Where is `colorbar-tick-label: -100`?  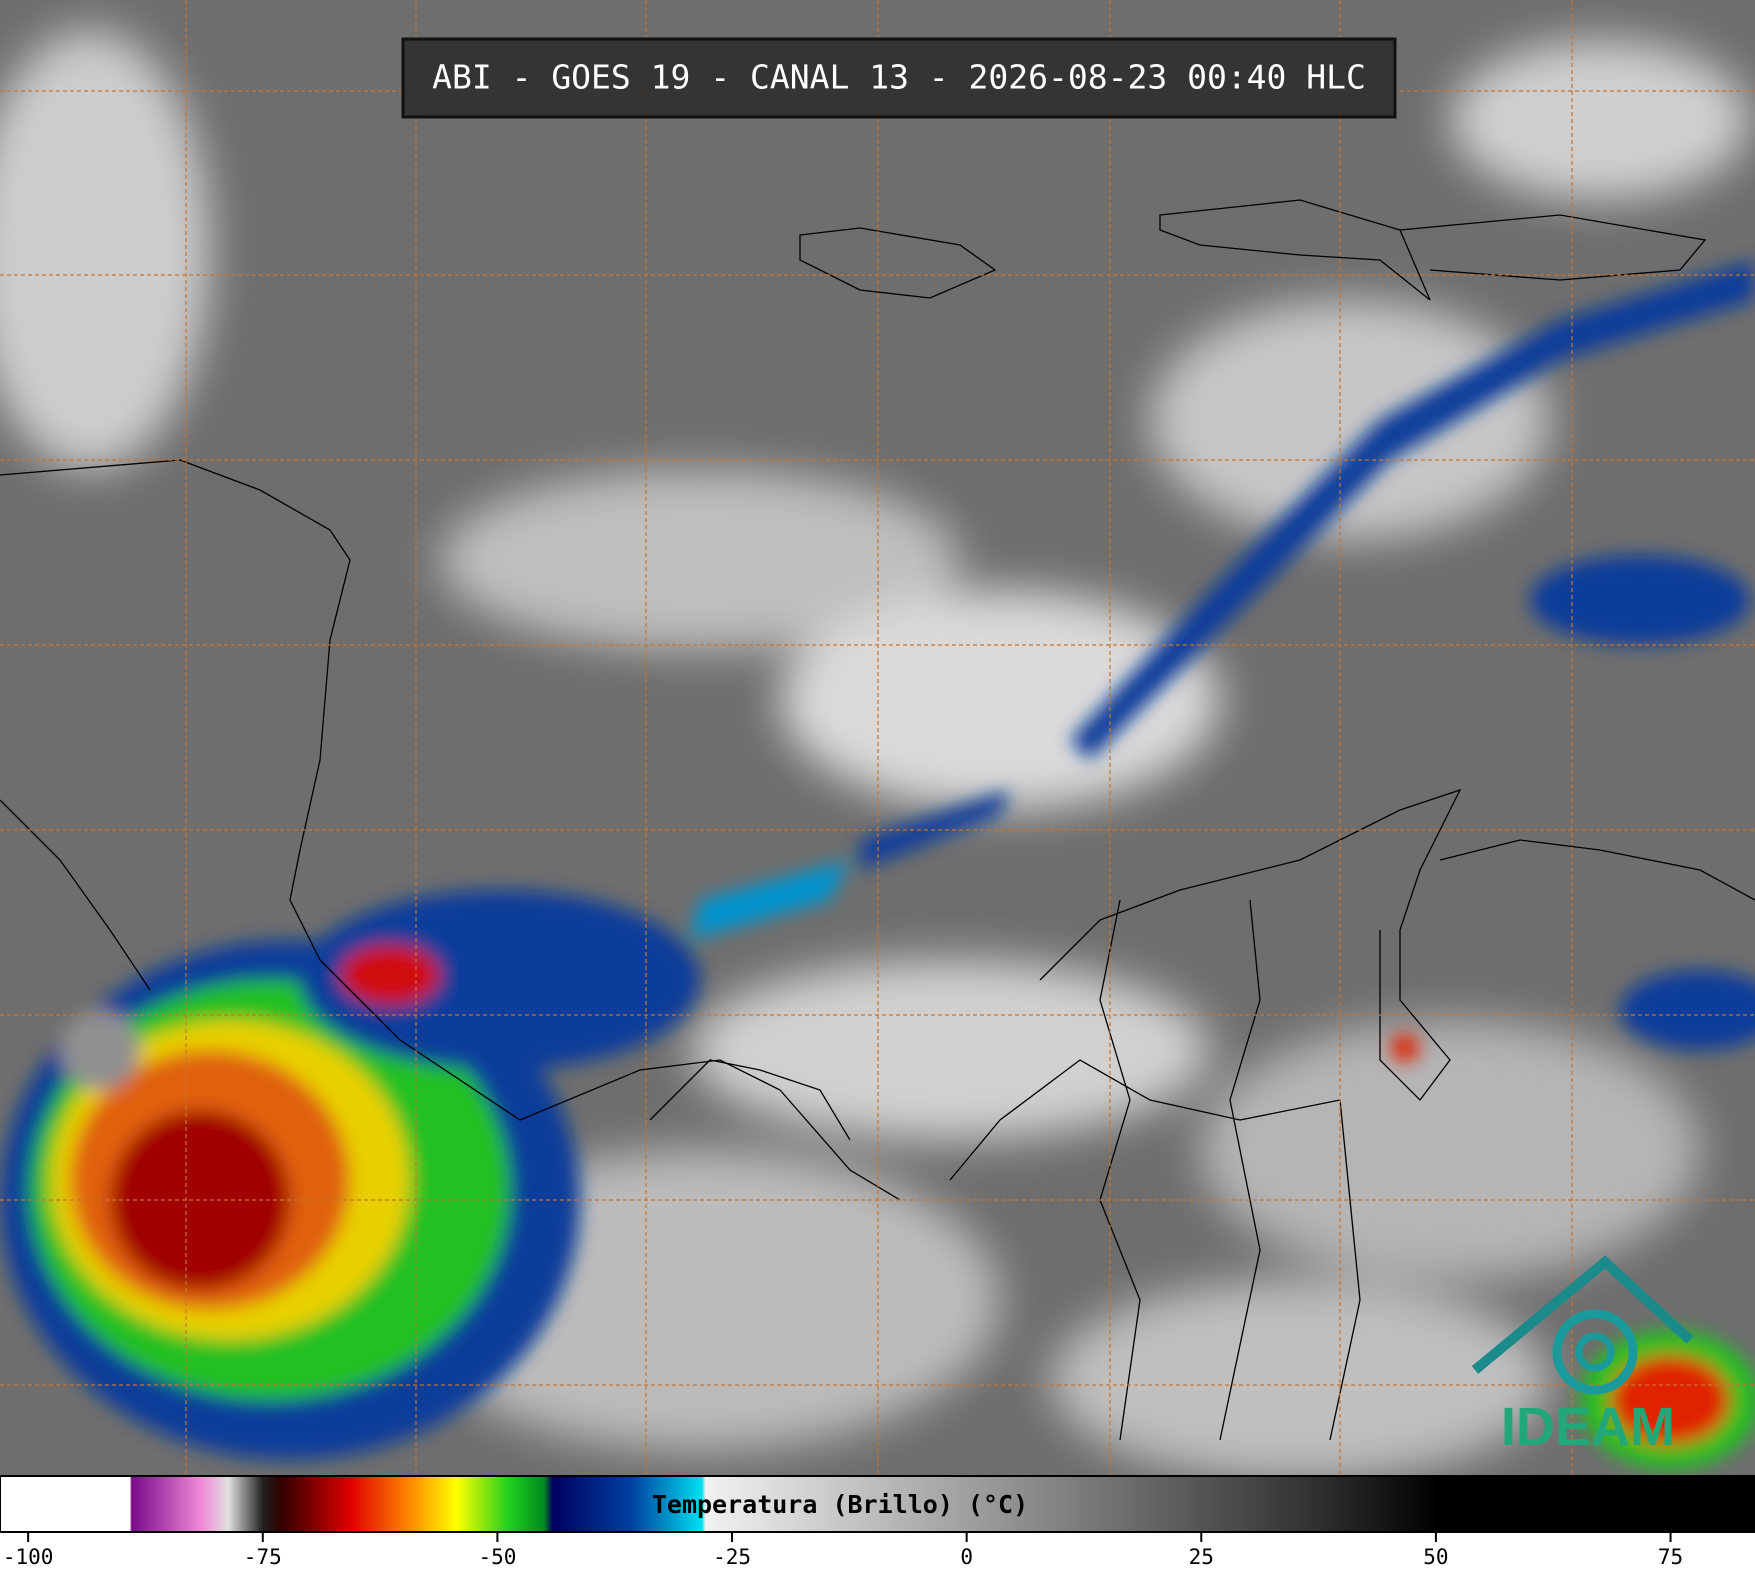
colorbar-tick-label: -100 is located at coordinates (28, 1557).